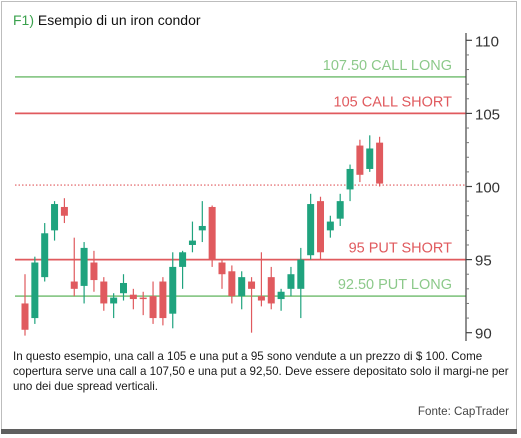  Describe the element at coordinates (395, 285) in the screenshot. I see `reference-line-label: 92.50 PUT LONG` at that location.